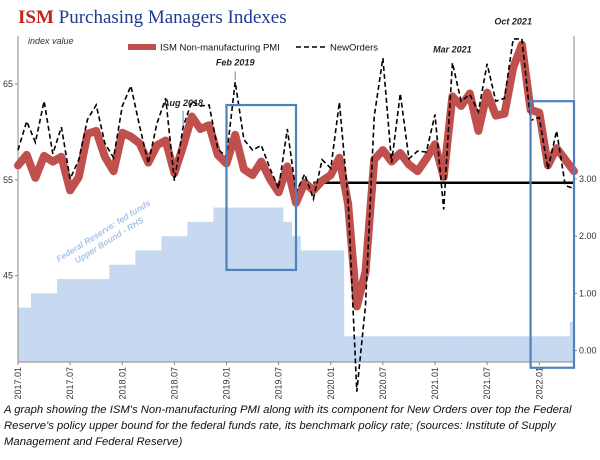 This screenshot has width=600, height=460. I want to click on y-tick-label: 45, so click(8, 276).